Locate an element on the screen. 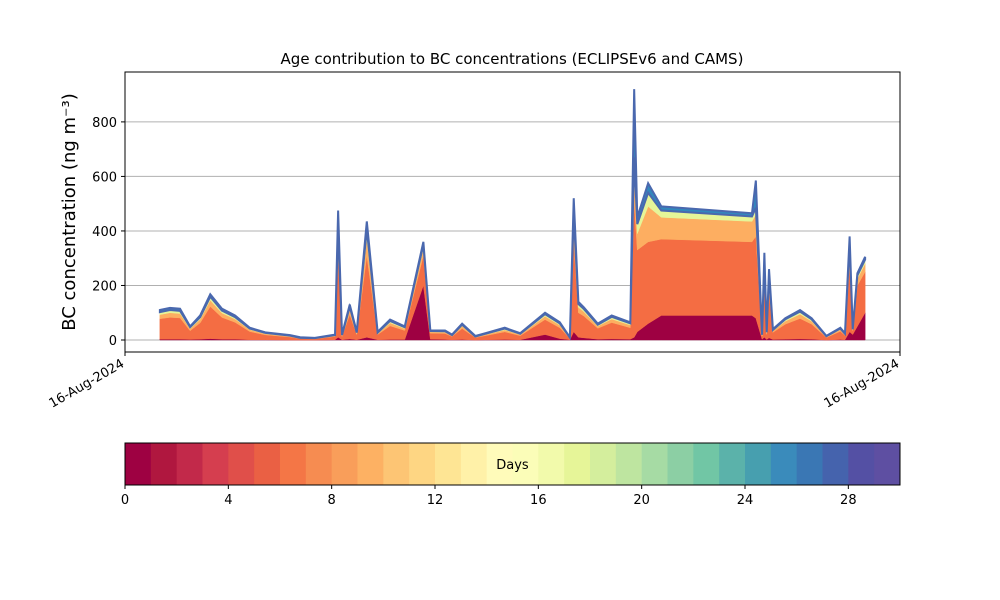  colorbar-tick-label: 12 is located at coordinates (435, 500).